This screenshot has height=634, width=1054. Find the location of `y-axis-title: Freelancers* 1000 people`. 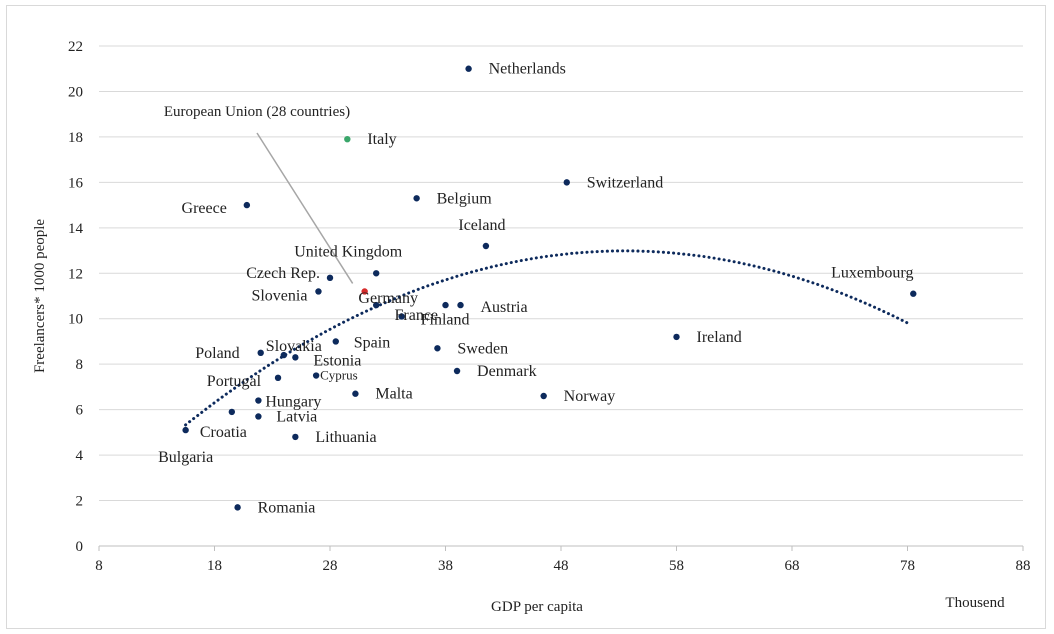

y-axis-title: Freelancers* 1000 people is located at coordinates (40, 296).